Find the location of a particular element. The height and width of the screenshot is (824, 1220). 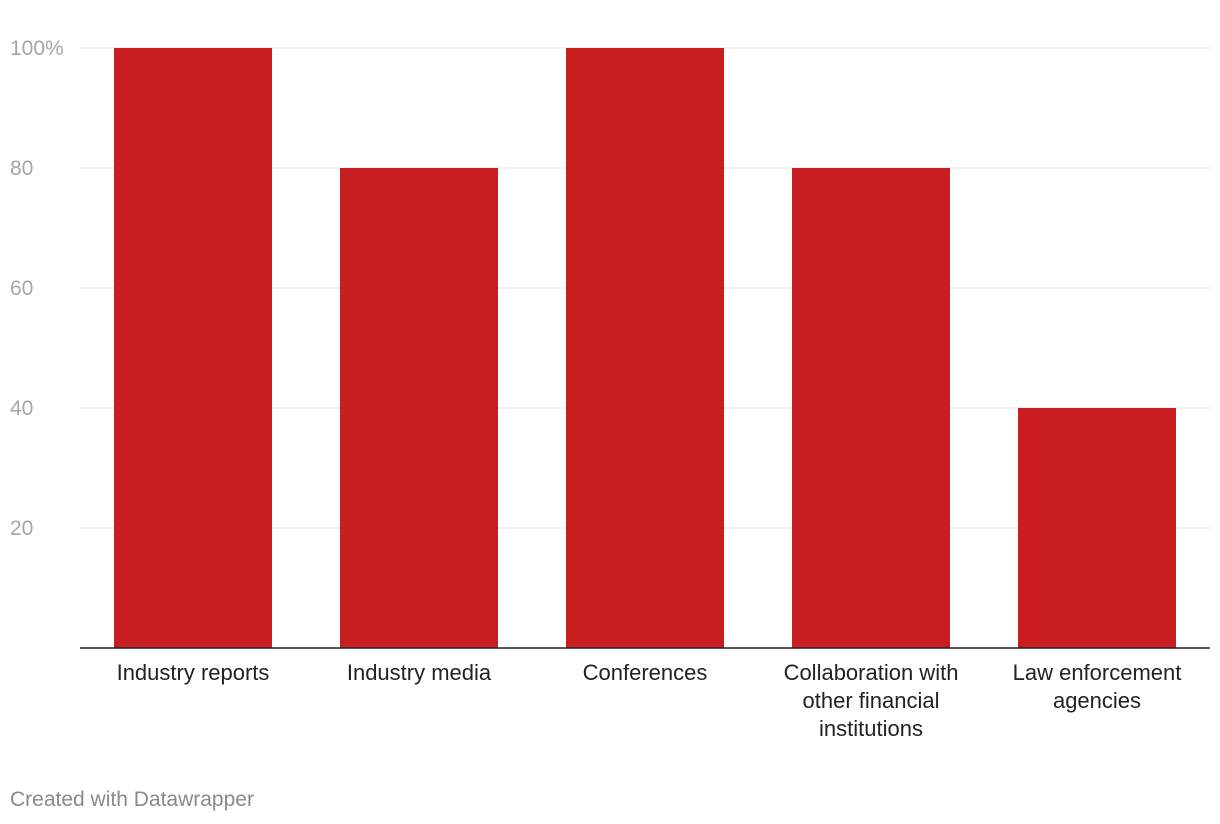

y-tick-label: 60 is located at coordinates (21, 288).